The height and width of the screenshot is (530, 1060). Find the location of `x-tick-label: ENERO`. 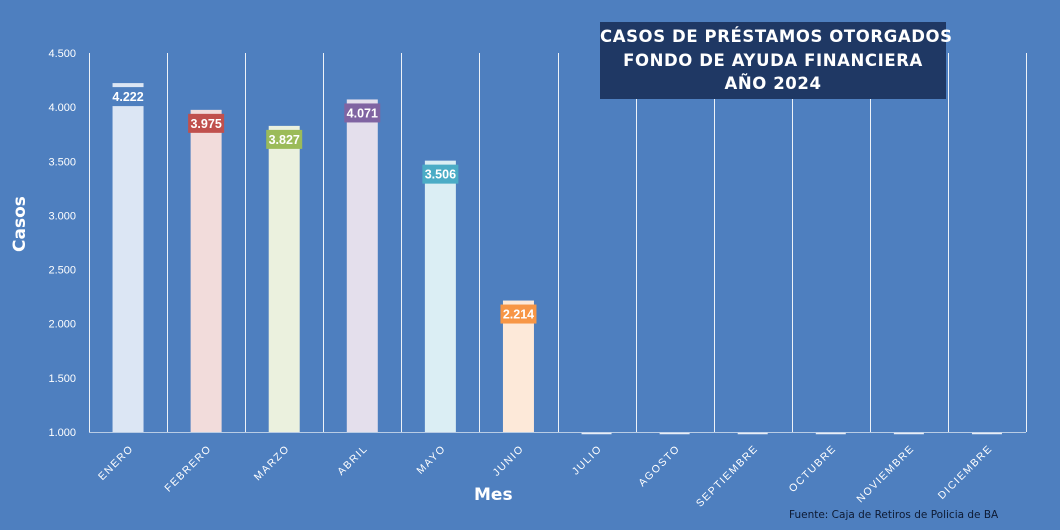

x-tick-label: ENERO is located at coordinates (116, 463).